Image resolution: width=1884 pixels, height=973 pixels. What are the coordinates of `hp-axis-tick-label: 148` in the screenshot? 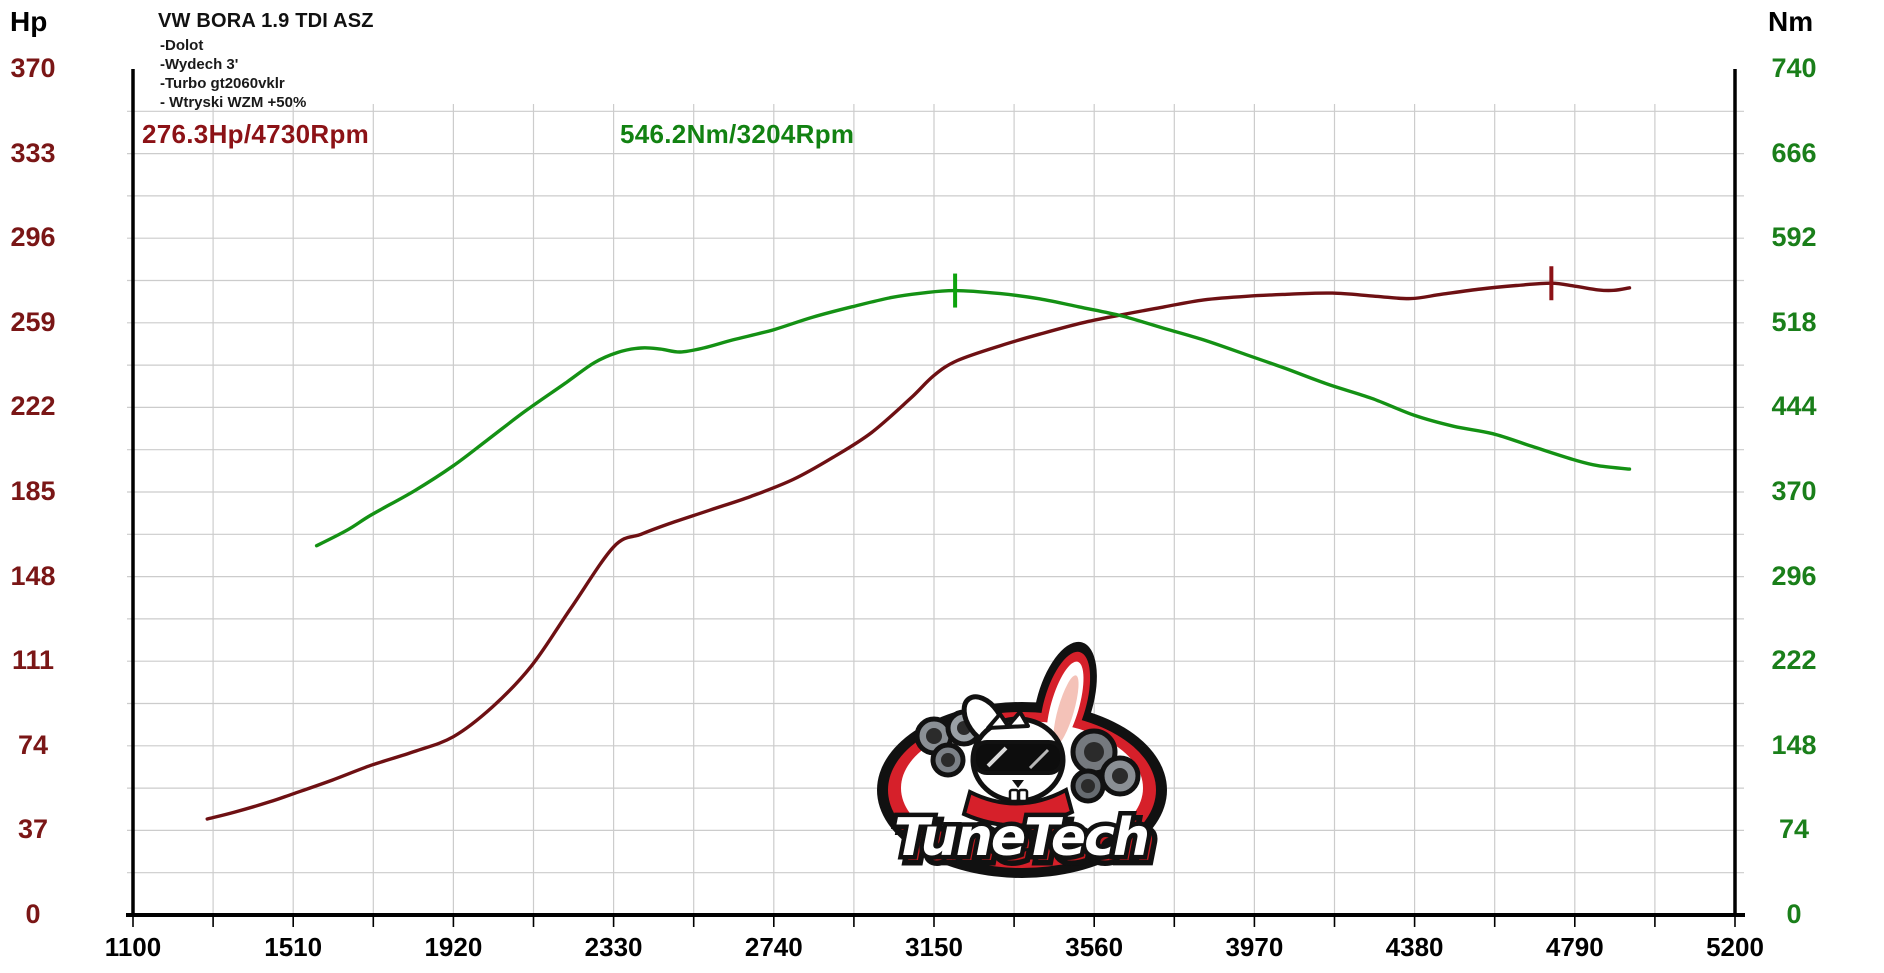 It's located at (33, 575).